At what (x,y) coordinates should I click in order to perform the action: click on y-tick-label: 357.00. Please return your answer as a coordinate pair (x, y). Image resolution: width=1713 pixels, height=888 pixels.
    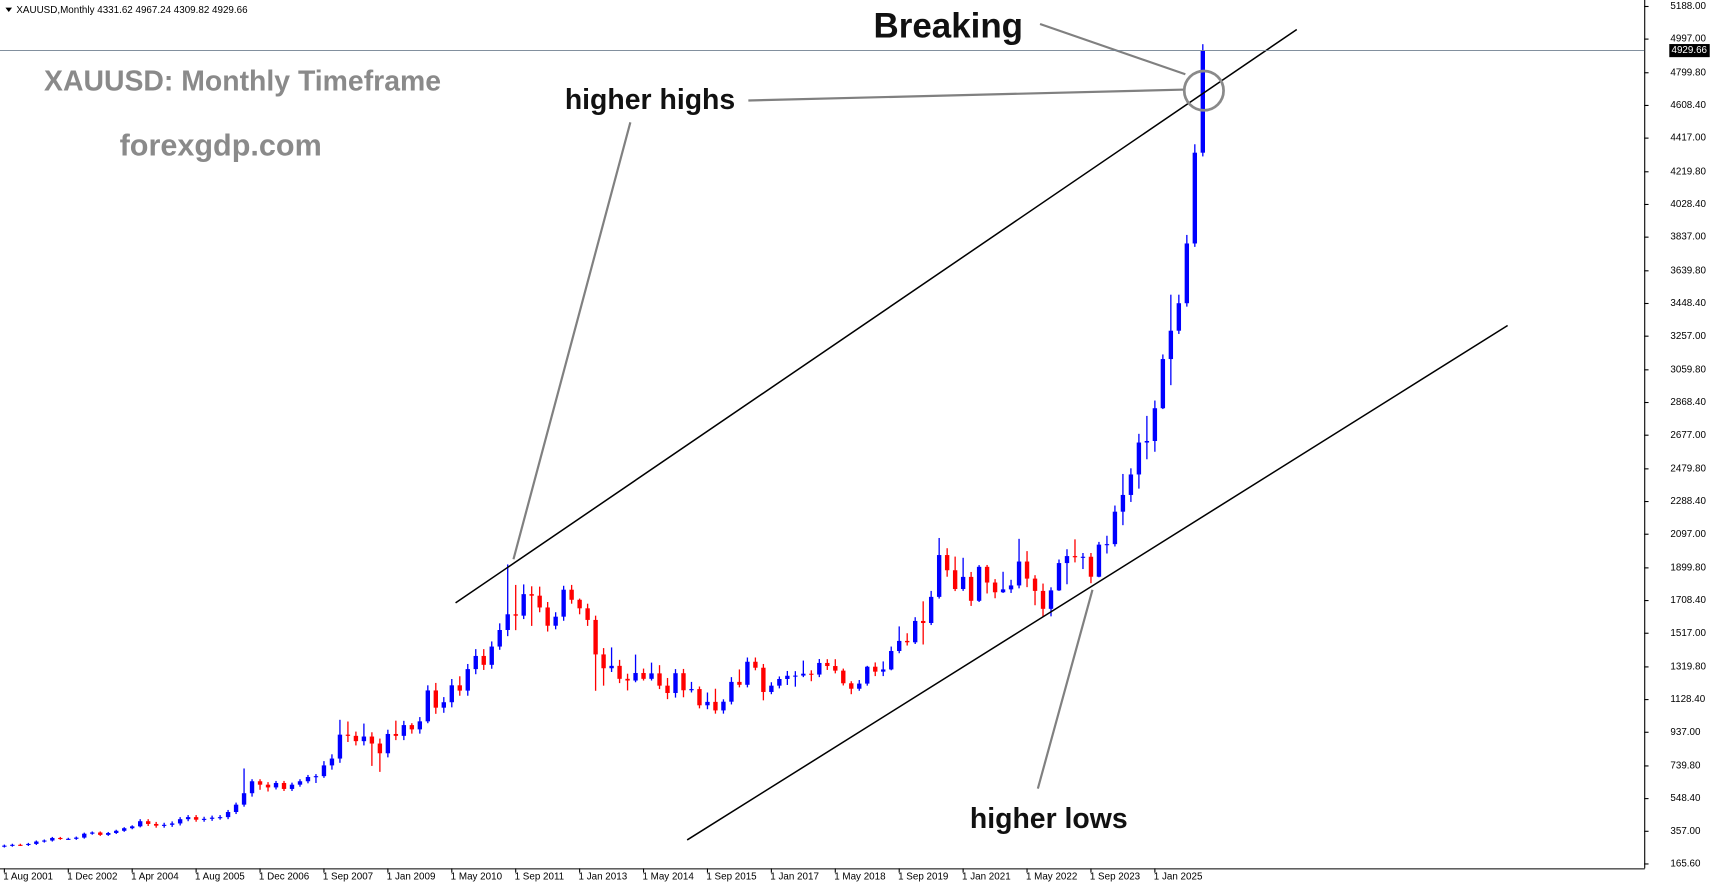
    Looking at the image, I should click on (1685, 831).